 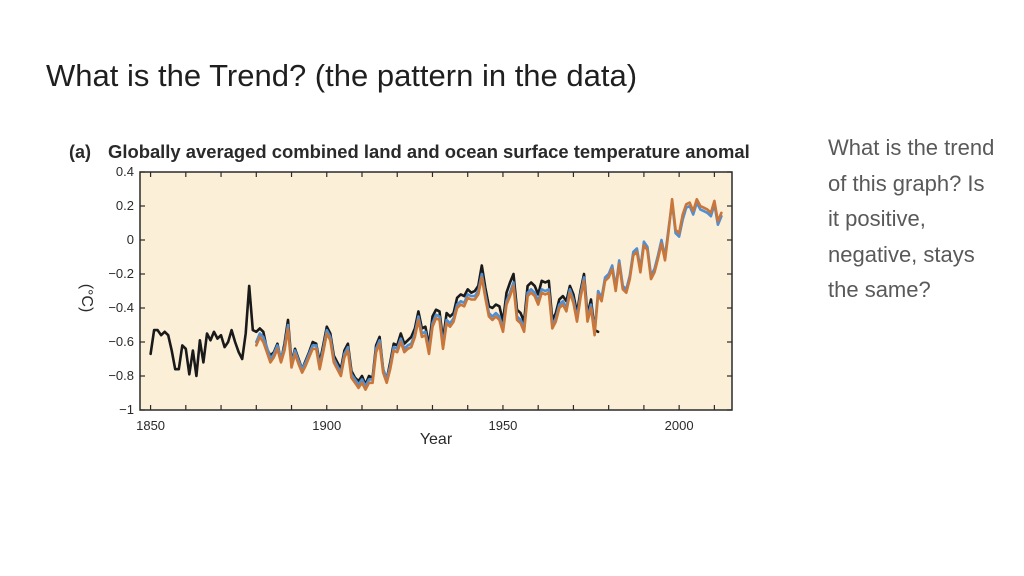 What do you see at coordinates (86, 298) in the screenshot?
I see `y-axis-label: (°C)` at bounding box center [86, 298].